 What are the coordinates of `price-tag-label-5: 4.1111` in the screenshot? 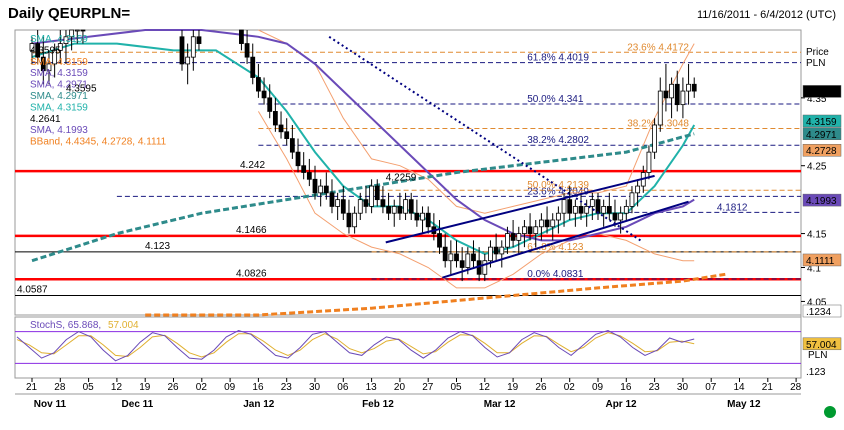 It's located at (820, 261).